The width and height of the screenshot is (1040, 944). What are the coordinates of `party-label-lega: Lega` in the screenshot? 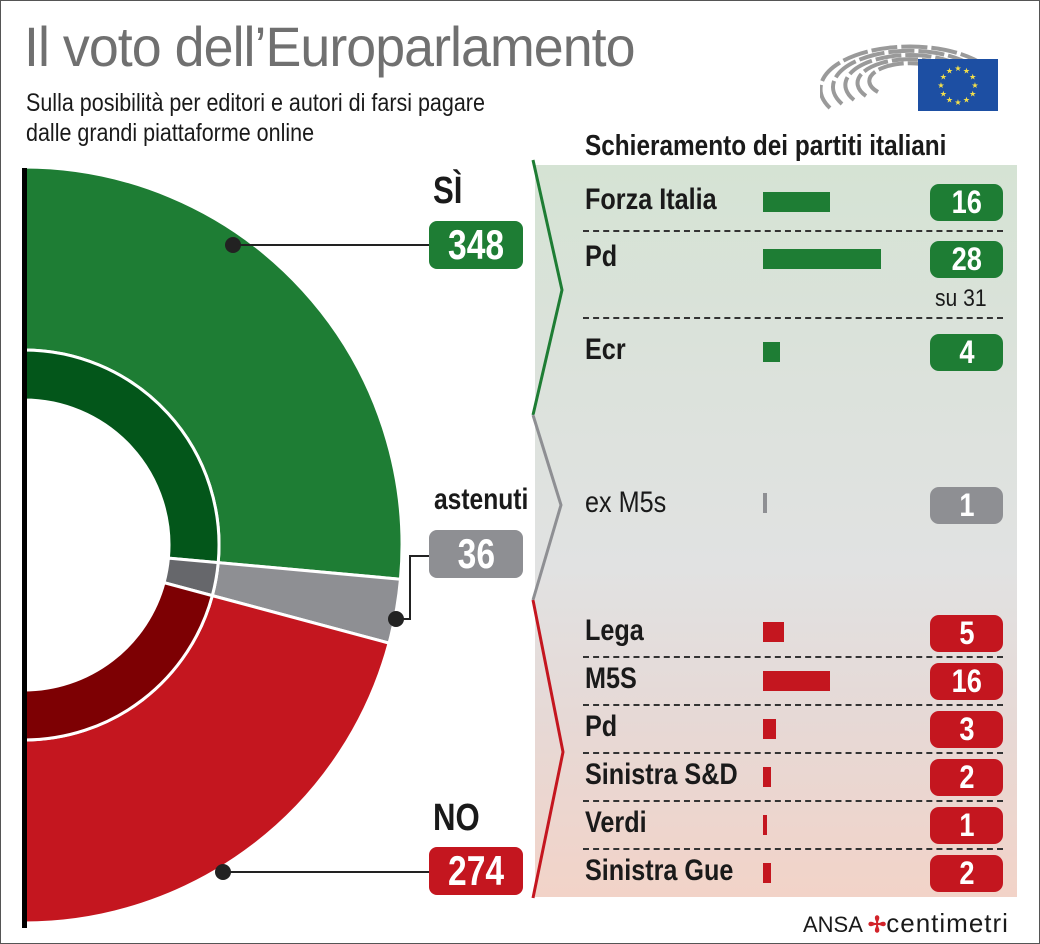 It's located at (614, 630).